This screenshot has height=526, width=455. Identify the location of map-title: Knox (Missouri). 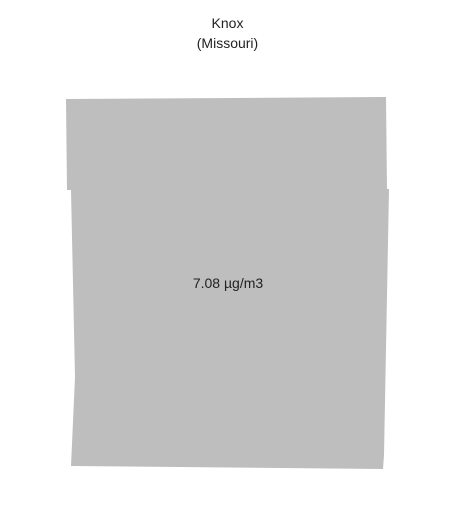
(227, 33).